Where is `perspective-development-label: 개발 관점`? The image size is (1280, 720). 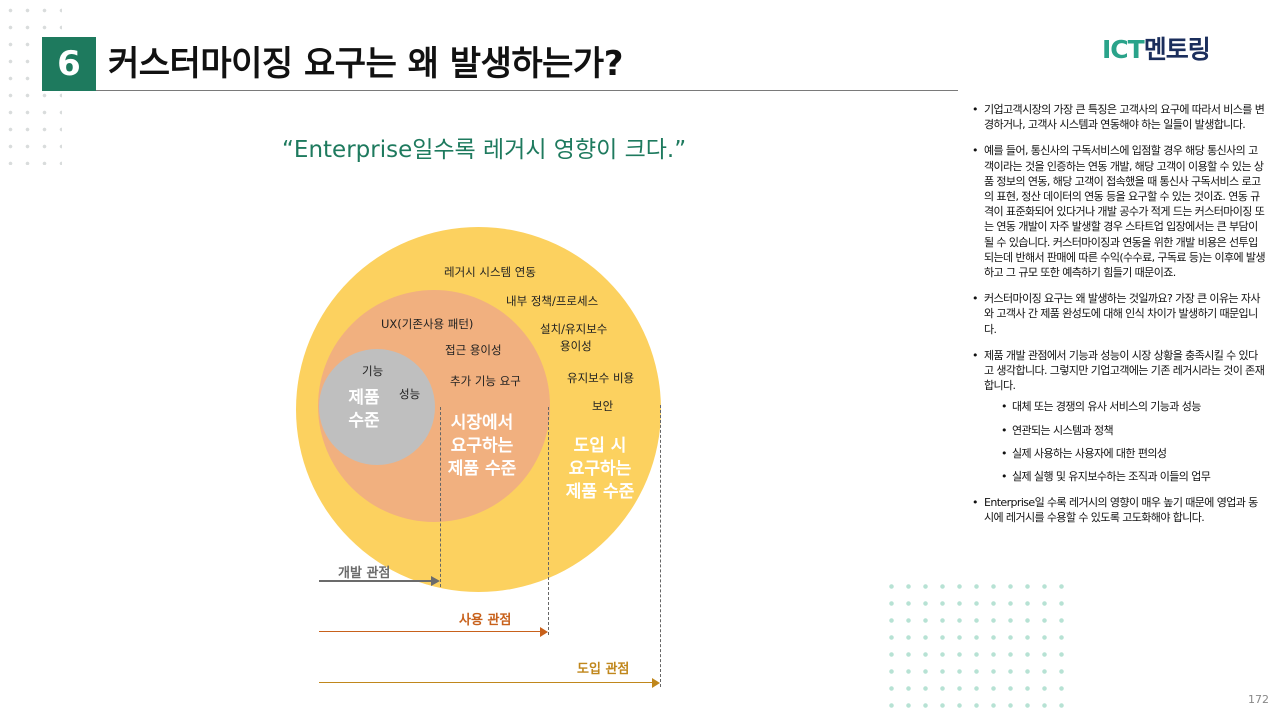 perspective-development-label: 개발 관점 is located at coordinates (364, 573).